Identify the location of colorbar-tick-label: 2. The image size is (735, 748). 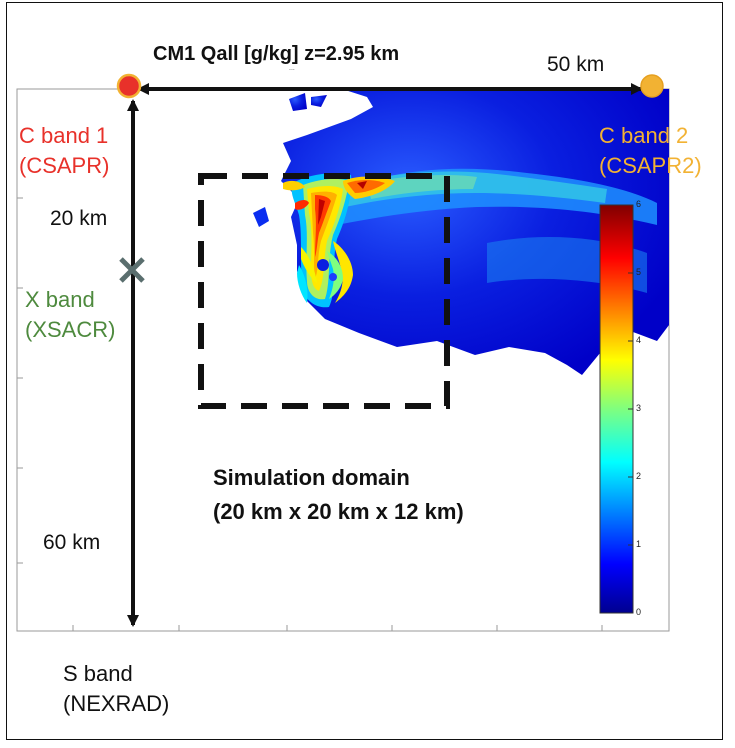
(639, 476).